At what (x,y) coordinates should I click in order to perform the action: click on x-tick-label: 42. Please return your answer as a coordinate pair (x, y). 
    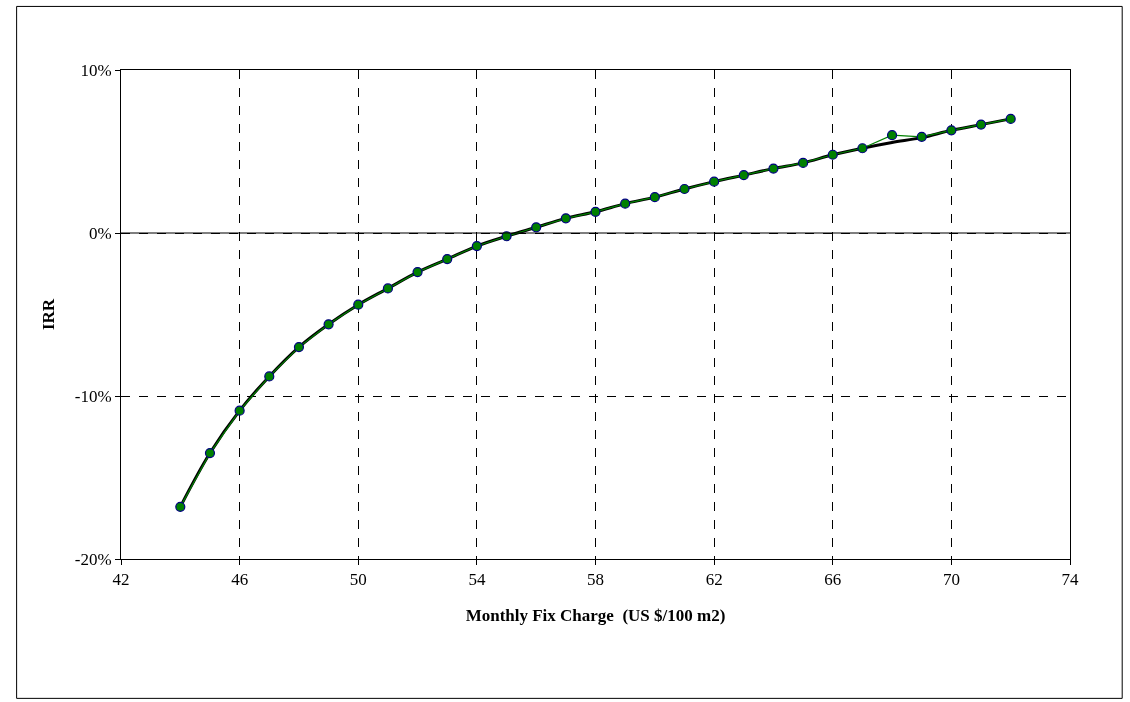
    Looking at the image, I should click on (121, 580).